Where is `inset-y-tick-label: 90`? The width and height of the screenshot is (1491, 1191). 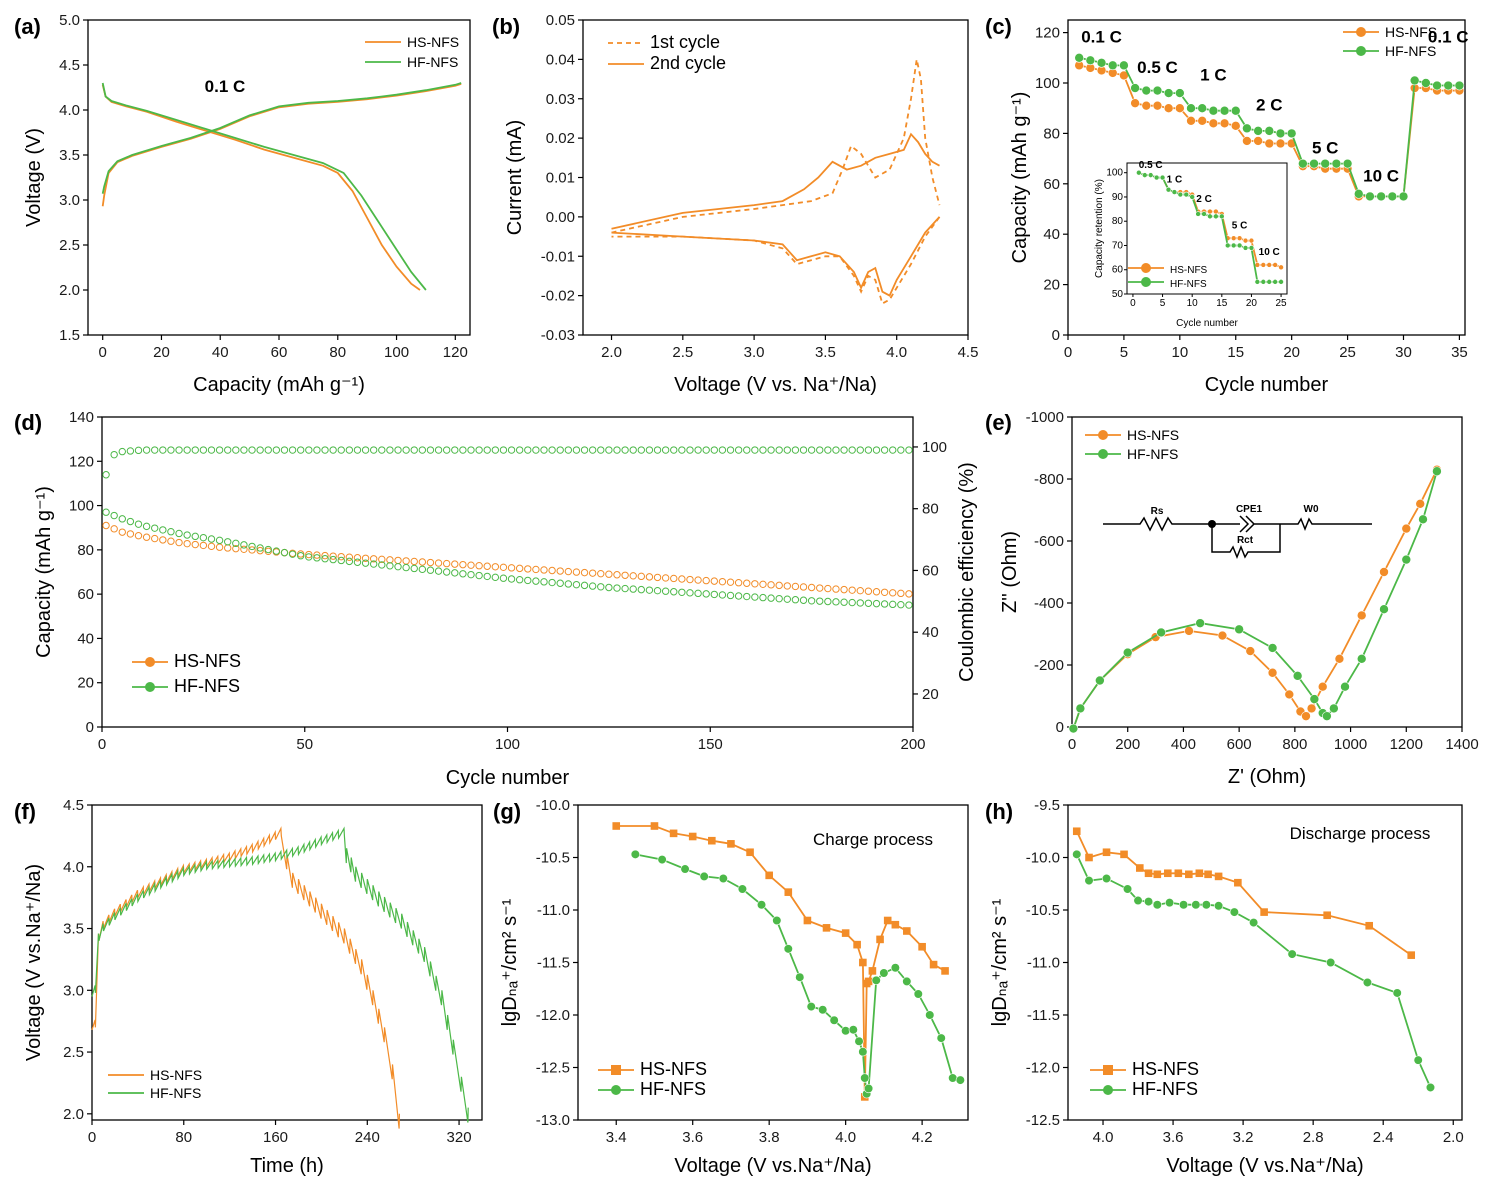 inset-y-tick-label: 90 is located at coordinates (1118, 197).